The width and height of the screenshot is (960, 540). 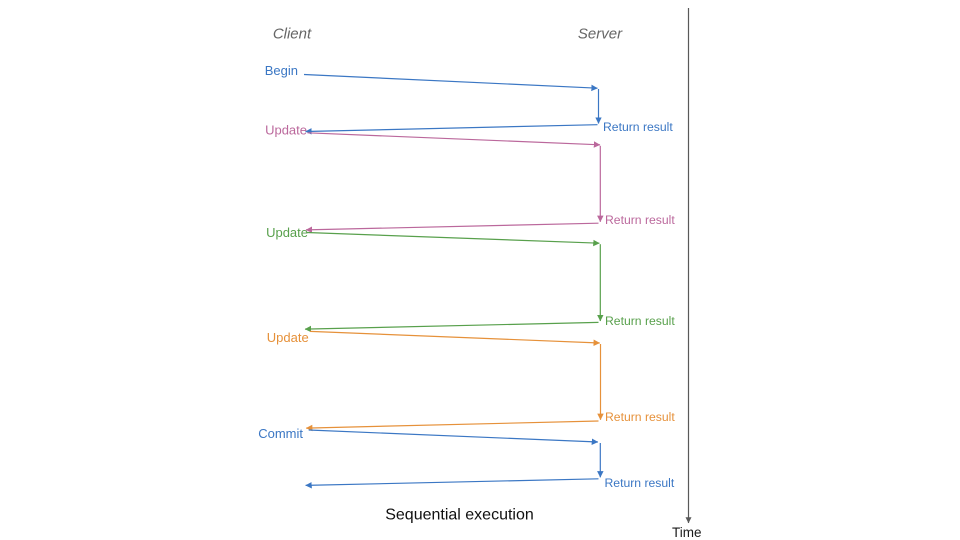 What do you see at coordinates (687, 532) in the screenshot?
I see `svg-text: Time` at bounding box center [687, 532].